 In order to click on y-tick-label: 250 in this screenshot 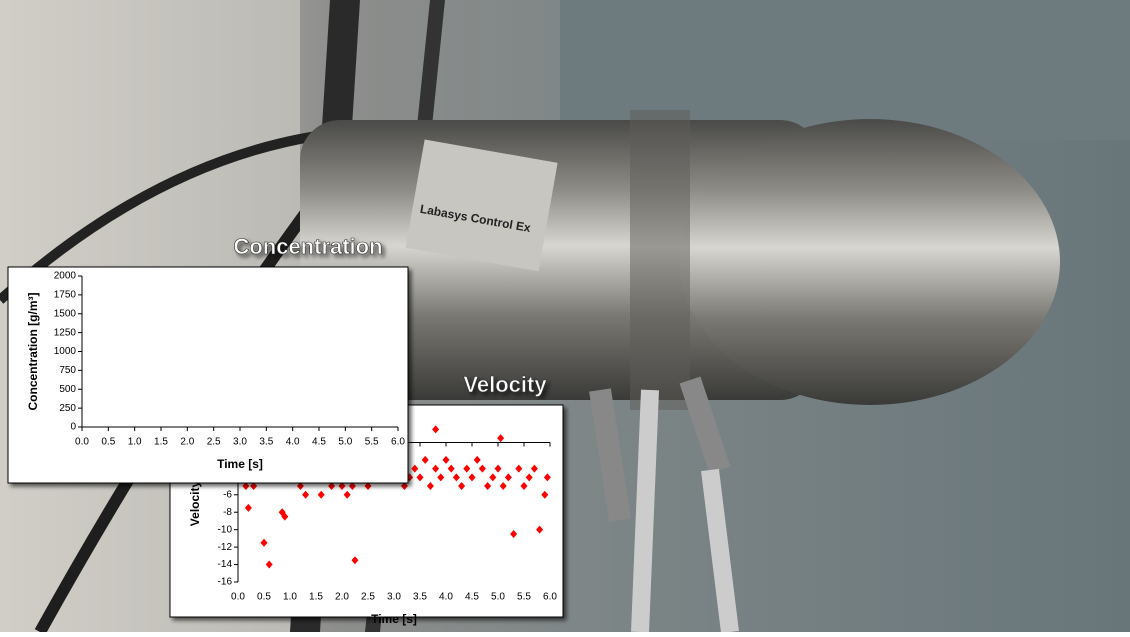, I will do `click(67, 408)`.